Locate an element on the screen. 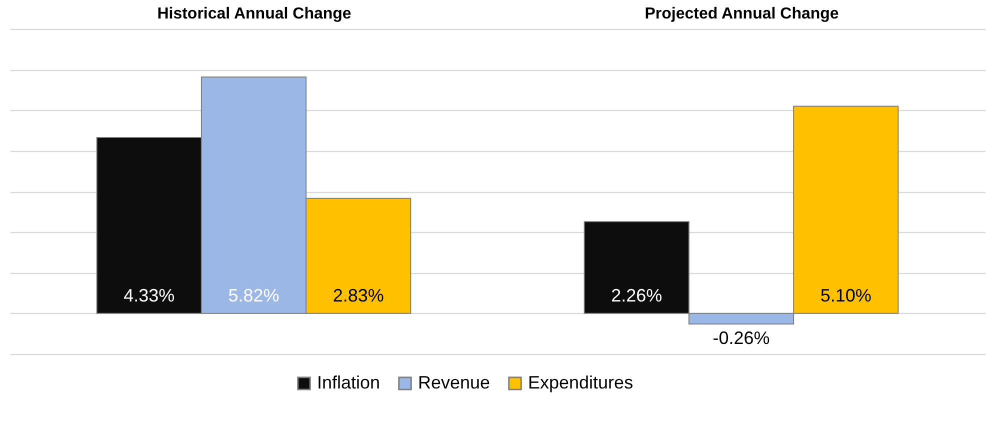 This screenshot has height=433, width=995. data-label: 2.26% is located at coordinates (636, 295).